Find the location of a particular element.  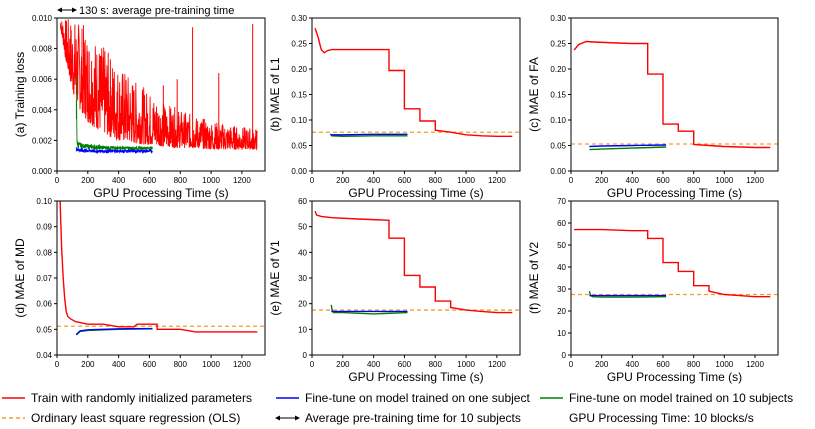

y-tick-label: 0.004 is located at coordinates (42, 110).